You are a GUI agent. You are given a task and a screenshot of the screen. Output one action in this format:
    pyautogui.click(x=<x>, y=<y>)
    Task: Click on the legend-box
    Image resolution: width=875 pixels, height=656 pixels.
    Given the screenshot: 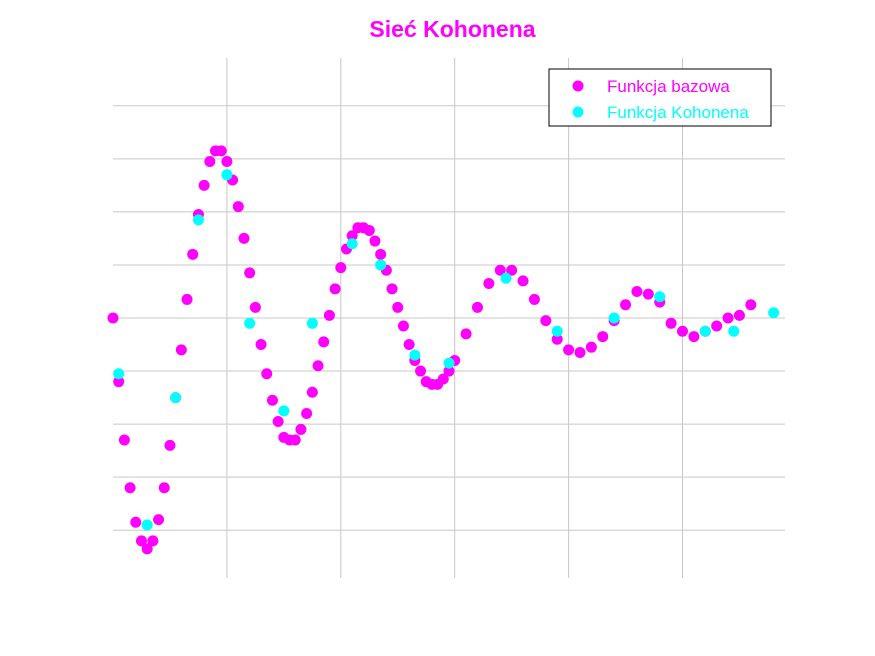 What is the action you would take?
    pyautogui.click(x=660, y=97)
    